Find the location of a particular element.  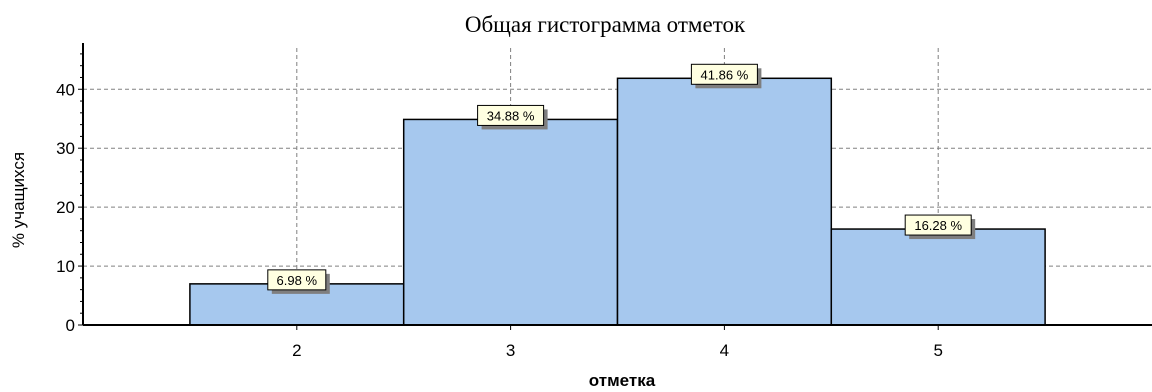

y-tick-label: 0 is located at coordinates (70, 325).